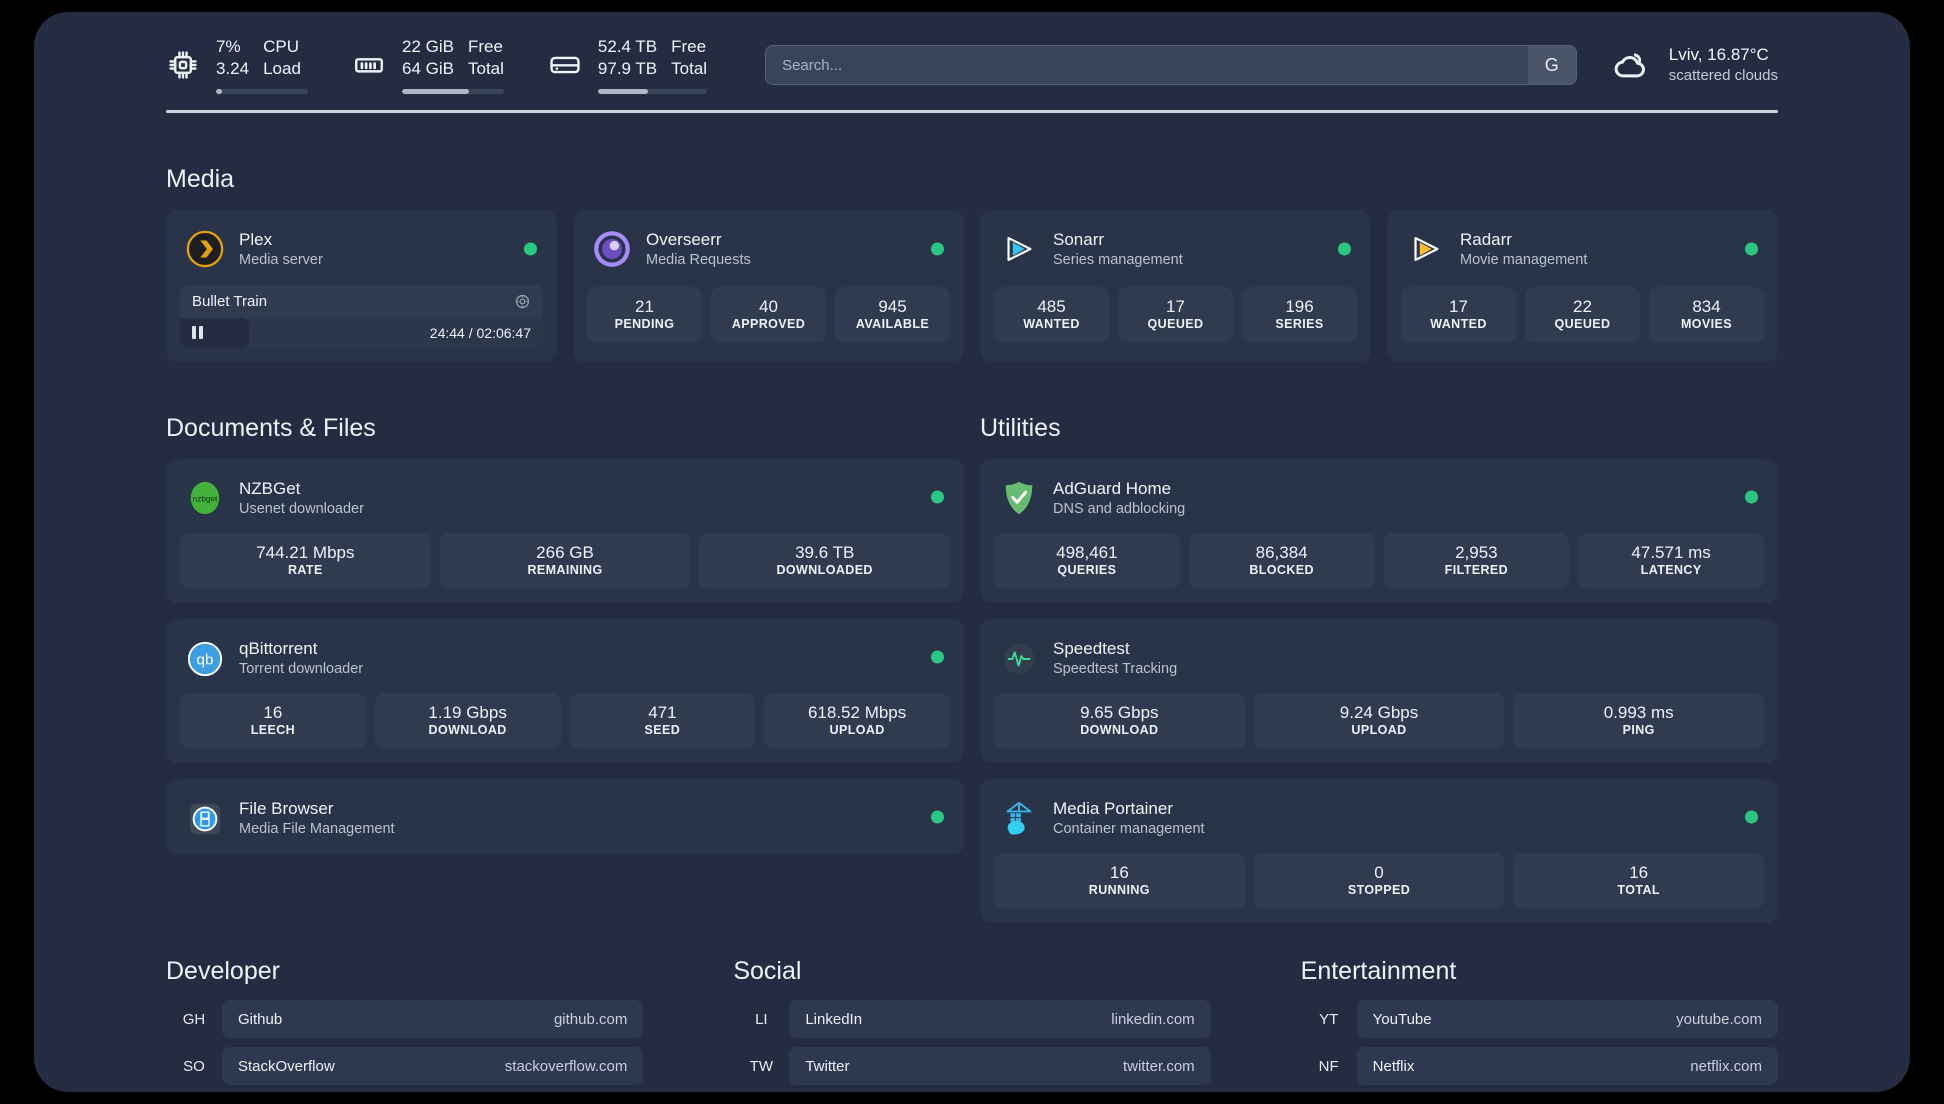 The image size is (1944, 1104). What do you see at coordinates (892, 315) in the screenshot?
I see `stat-tile: 945 AVAILABLE` at bounding box center [892, 315].